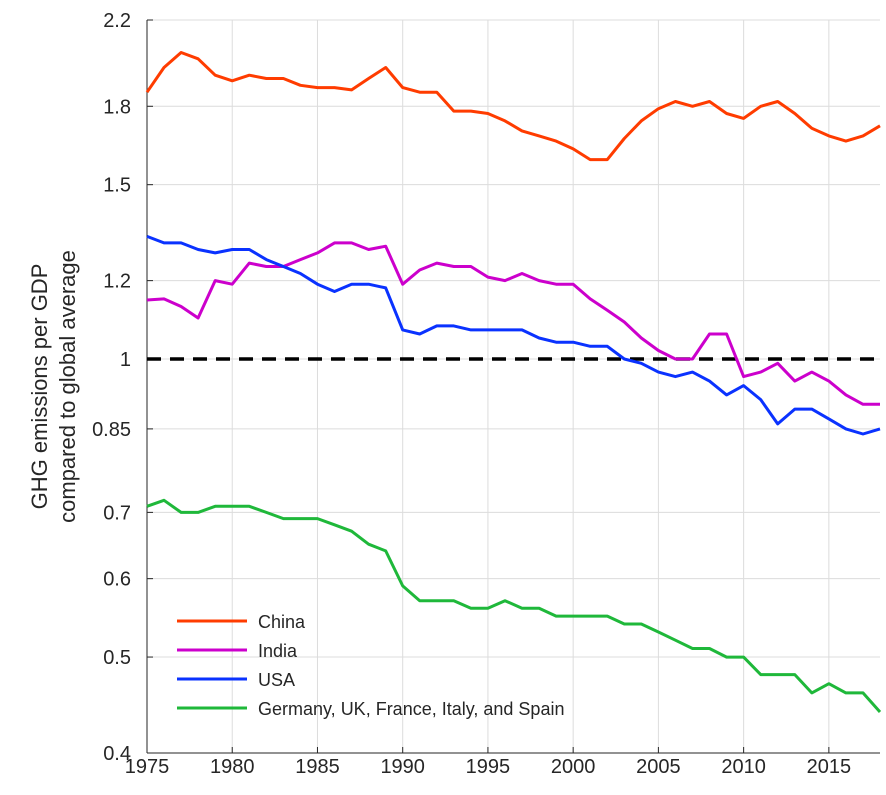 This screenshot has width=886, height=795. Describe the element at coordinates (117, 513) in the screenshot. I see `y-tick-label: 0.7` at that location.